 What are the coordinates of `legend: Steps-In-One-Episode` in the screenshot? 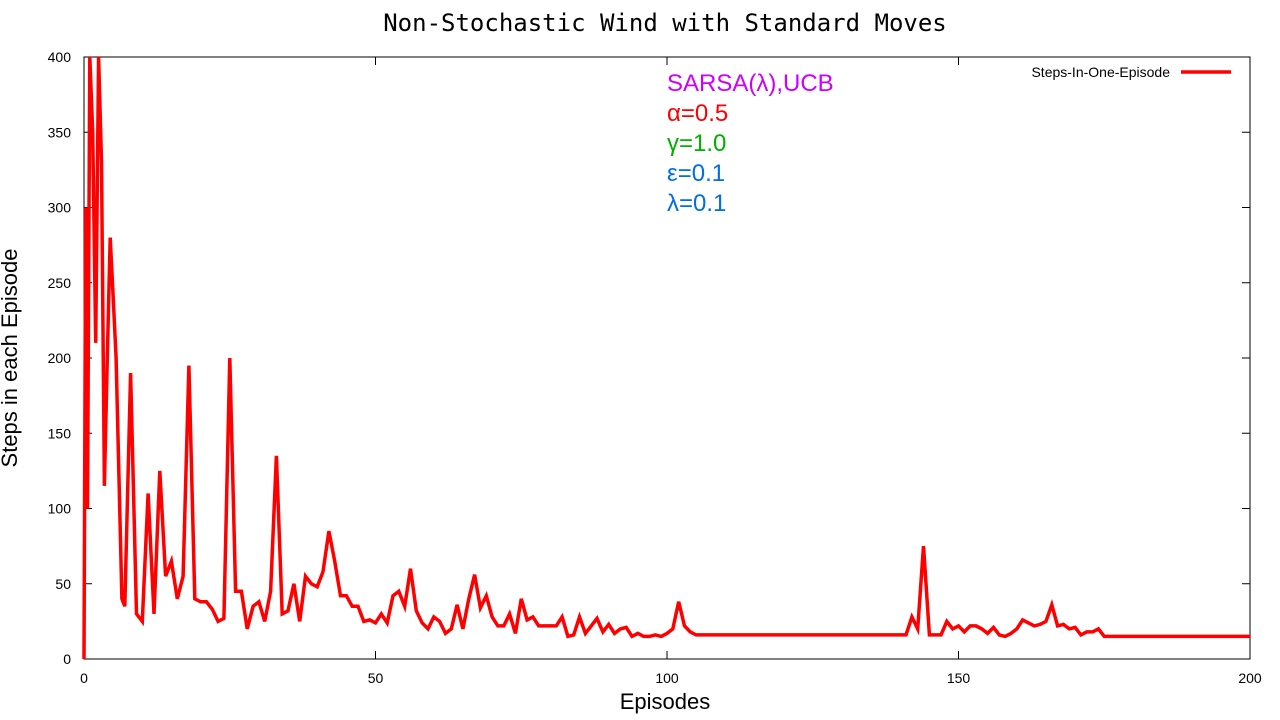 It's located at (1131, 72).